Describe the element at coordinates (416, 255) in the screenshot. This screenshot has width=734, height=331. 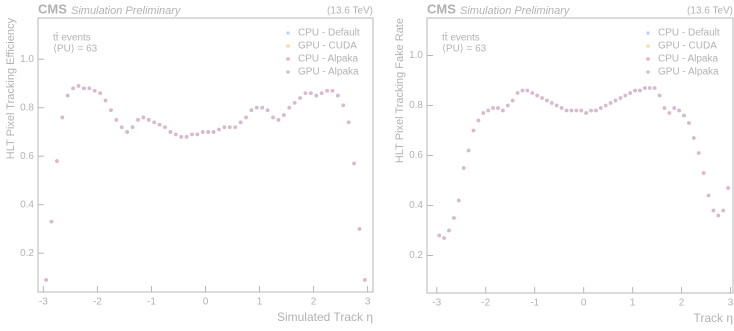
I see `y-tick-label: 0.2` at that location.